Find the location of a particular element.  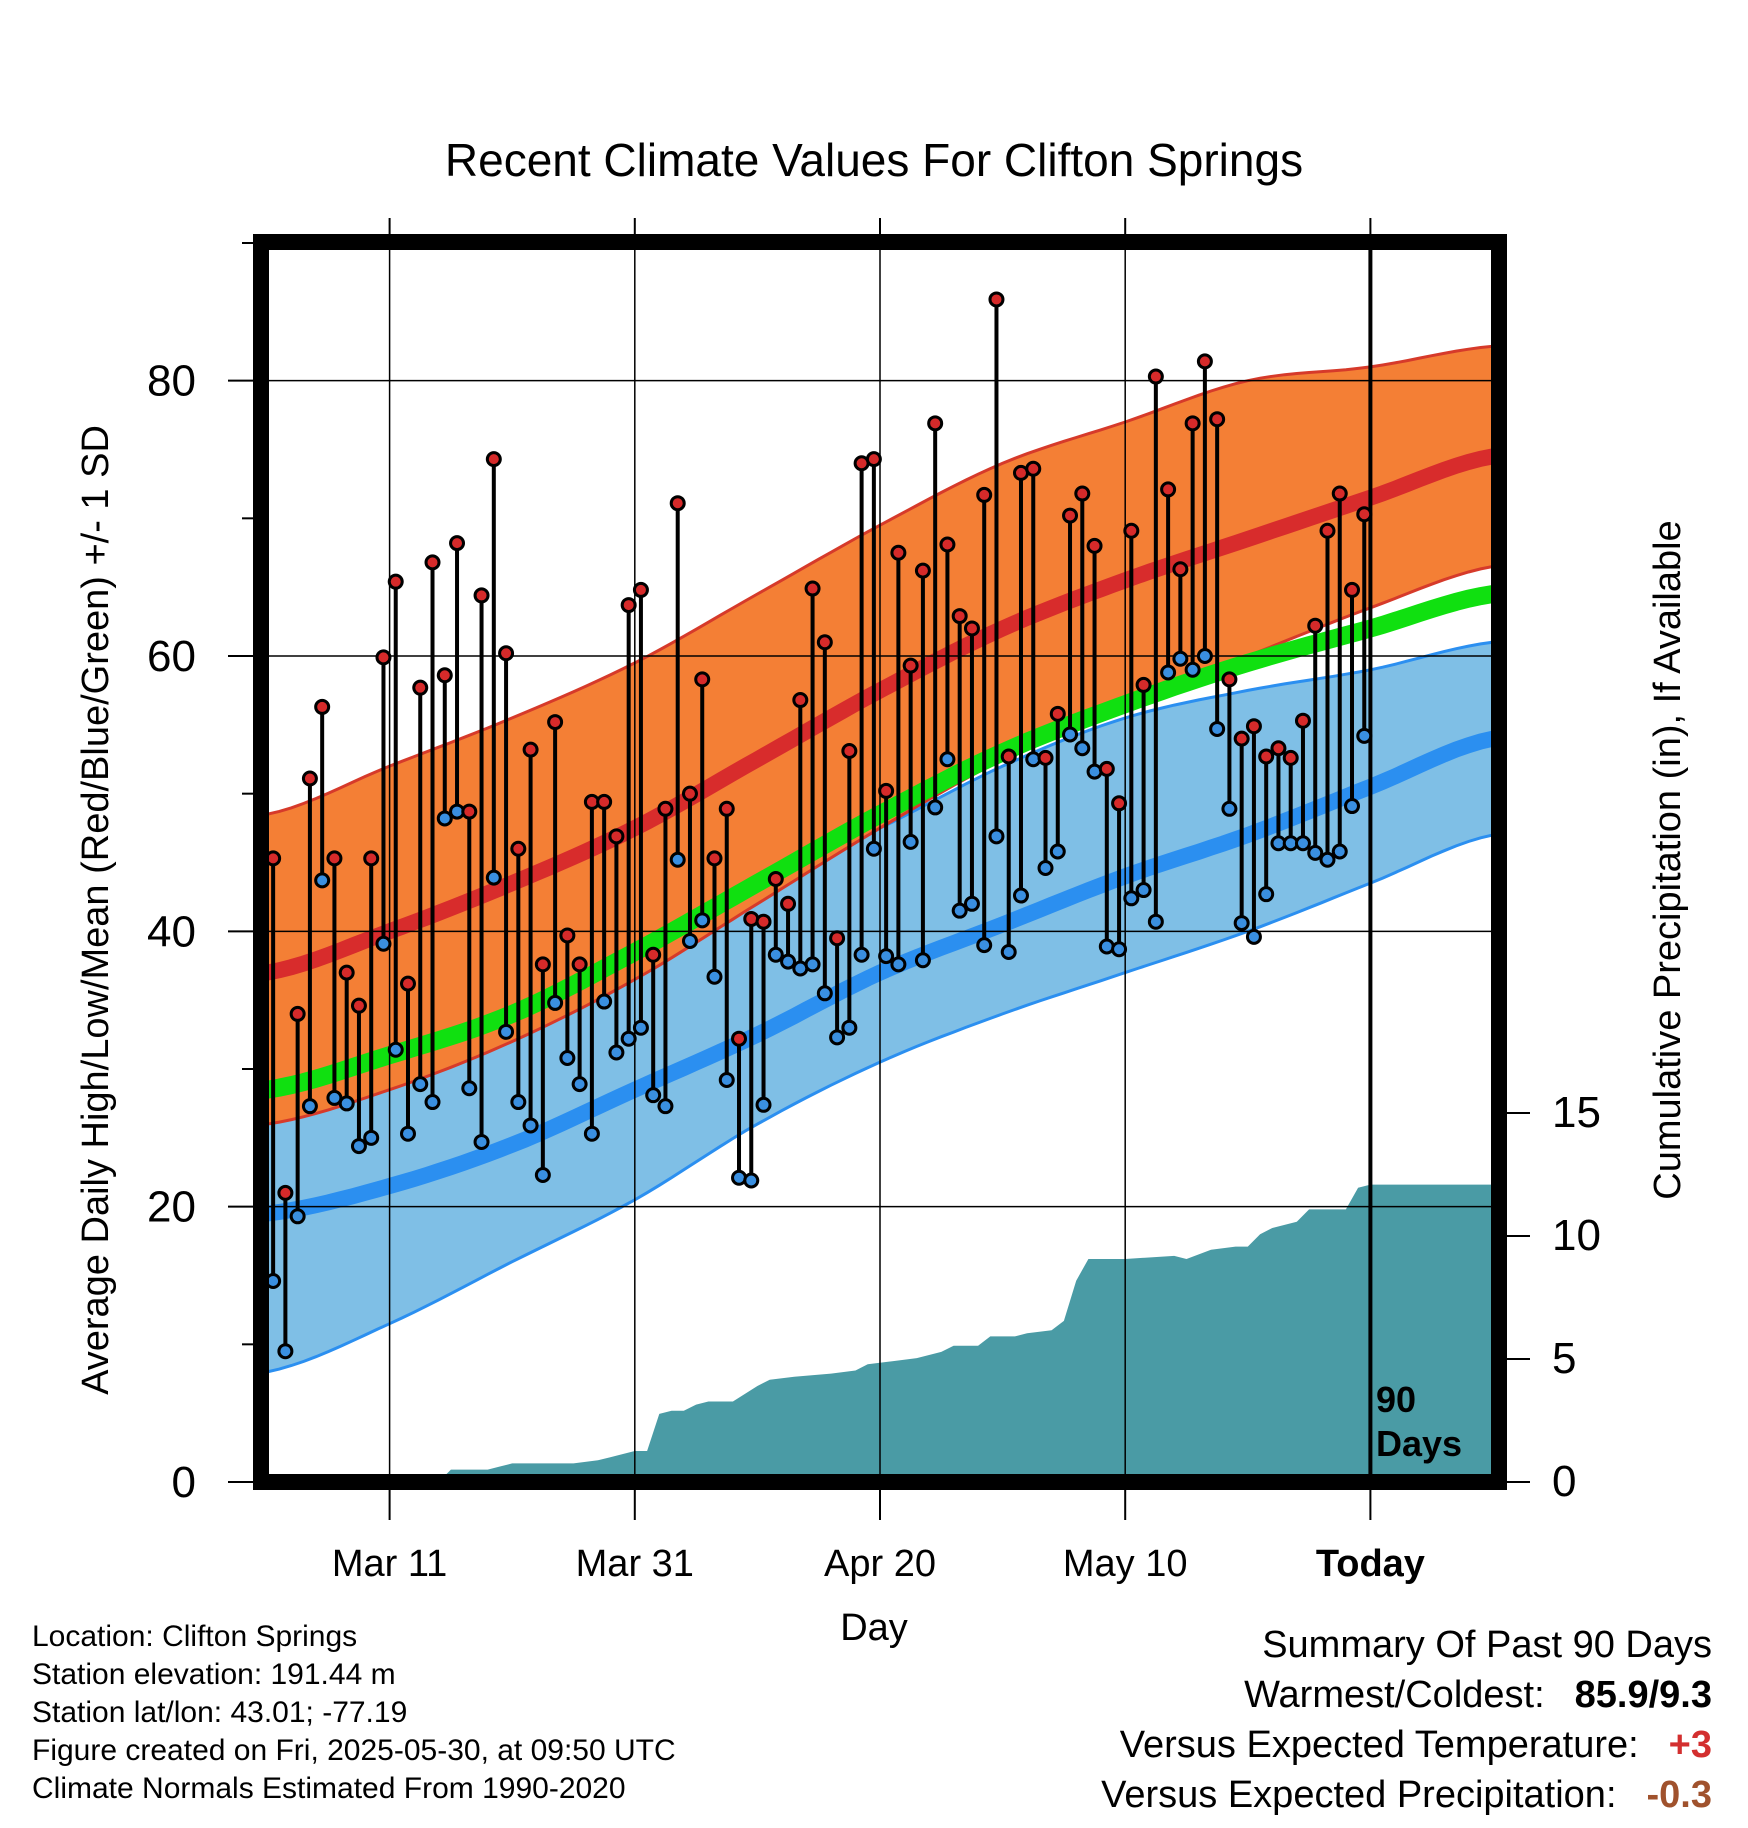

x-tick-label: Apr 20 is located at coordinates (880, 1564).